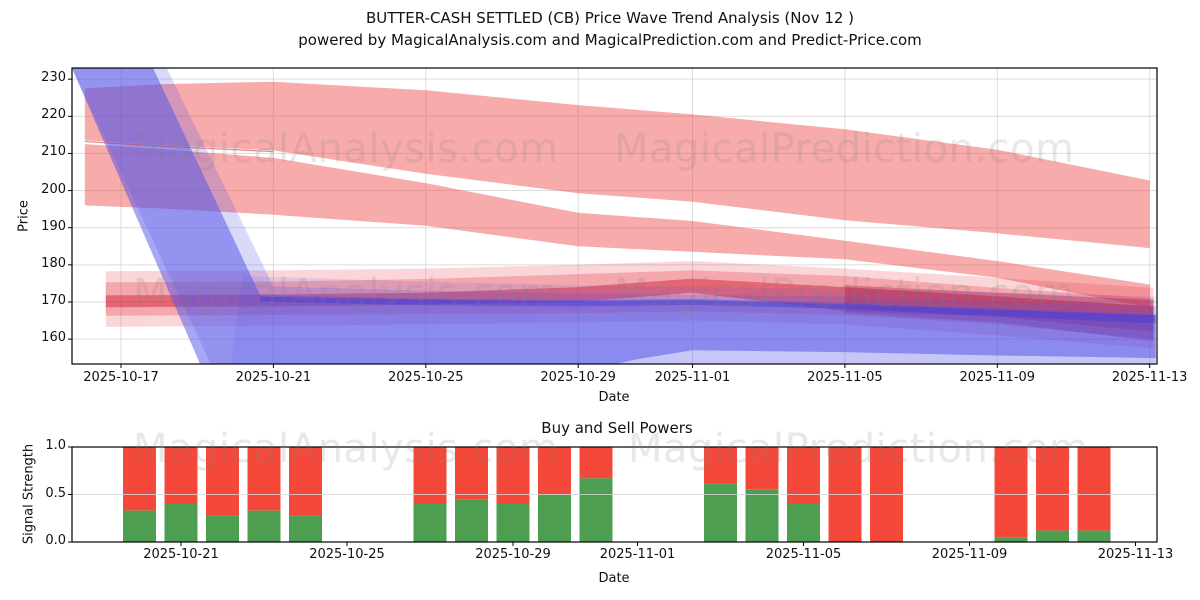  Describe the element at coordinates (426, 377) in the screenshot. I see `top-x-tick-2025-10-25: 2025-10-25` at that location.